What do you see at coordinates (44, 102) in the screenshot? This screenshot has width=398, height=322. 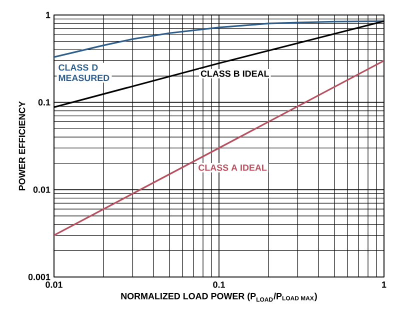 I see `y-tick-label: 0.1` at bounding box center [44, 102].